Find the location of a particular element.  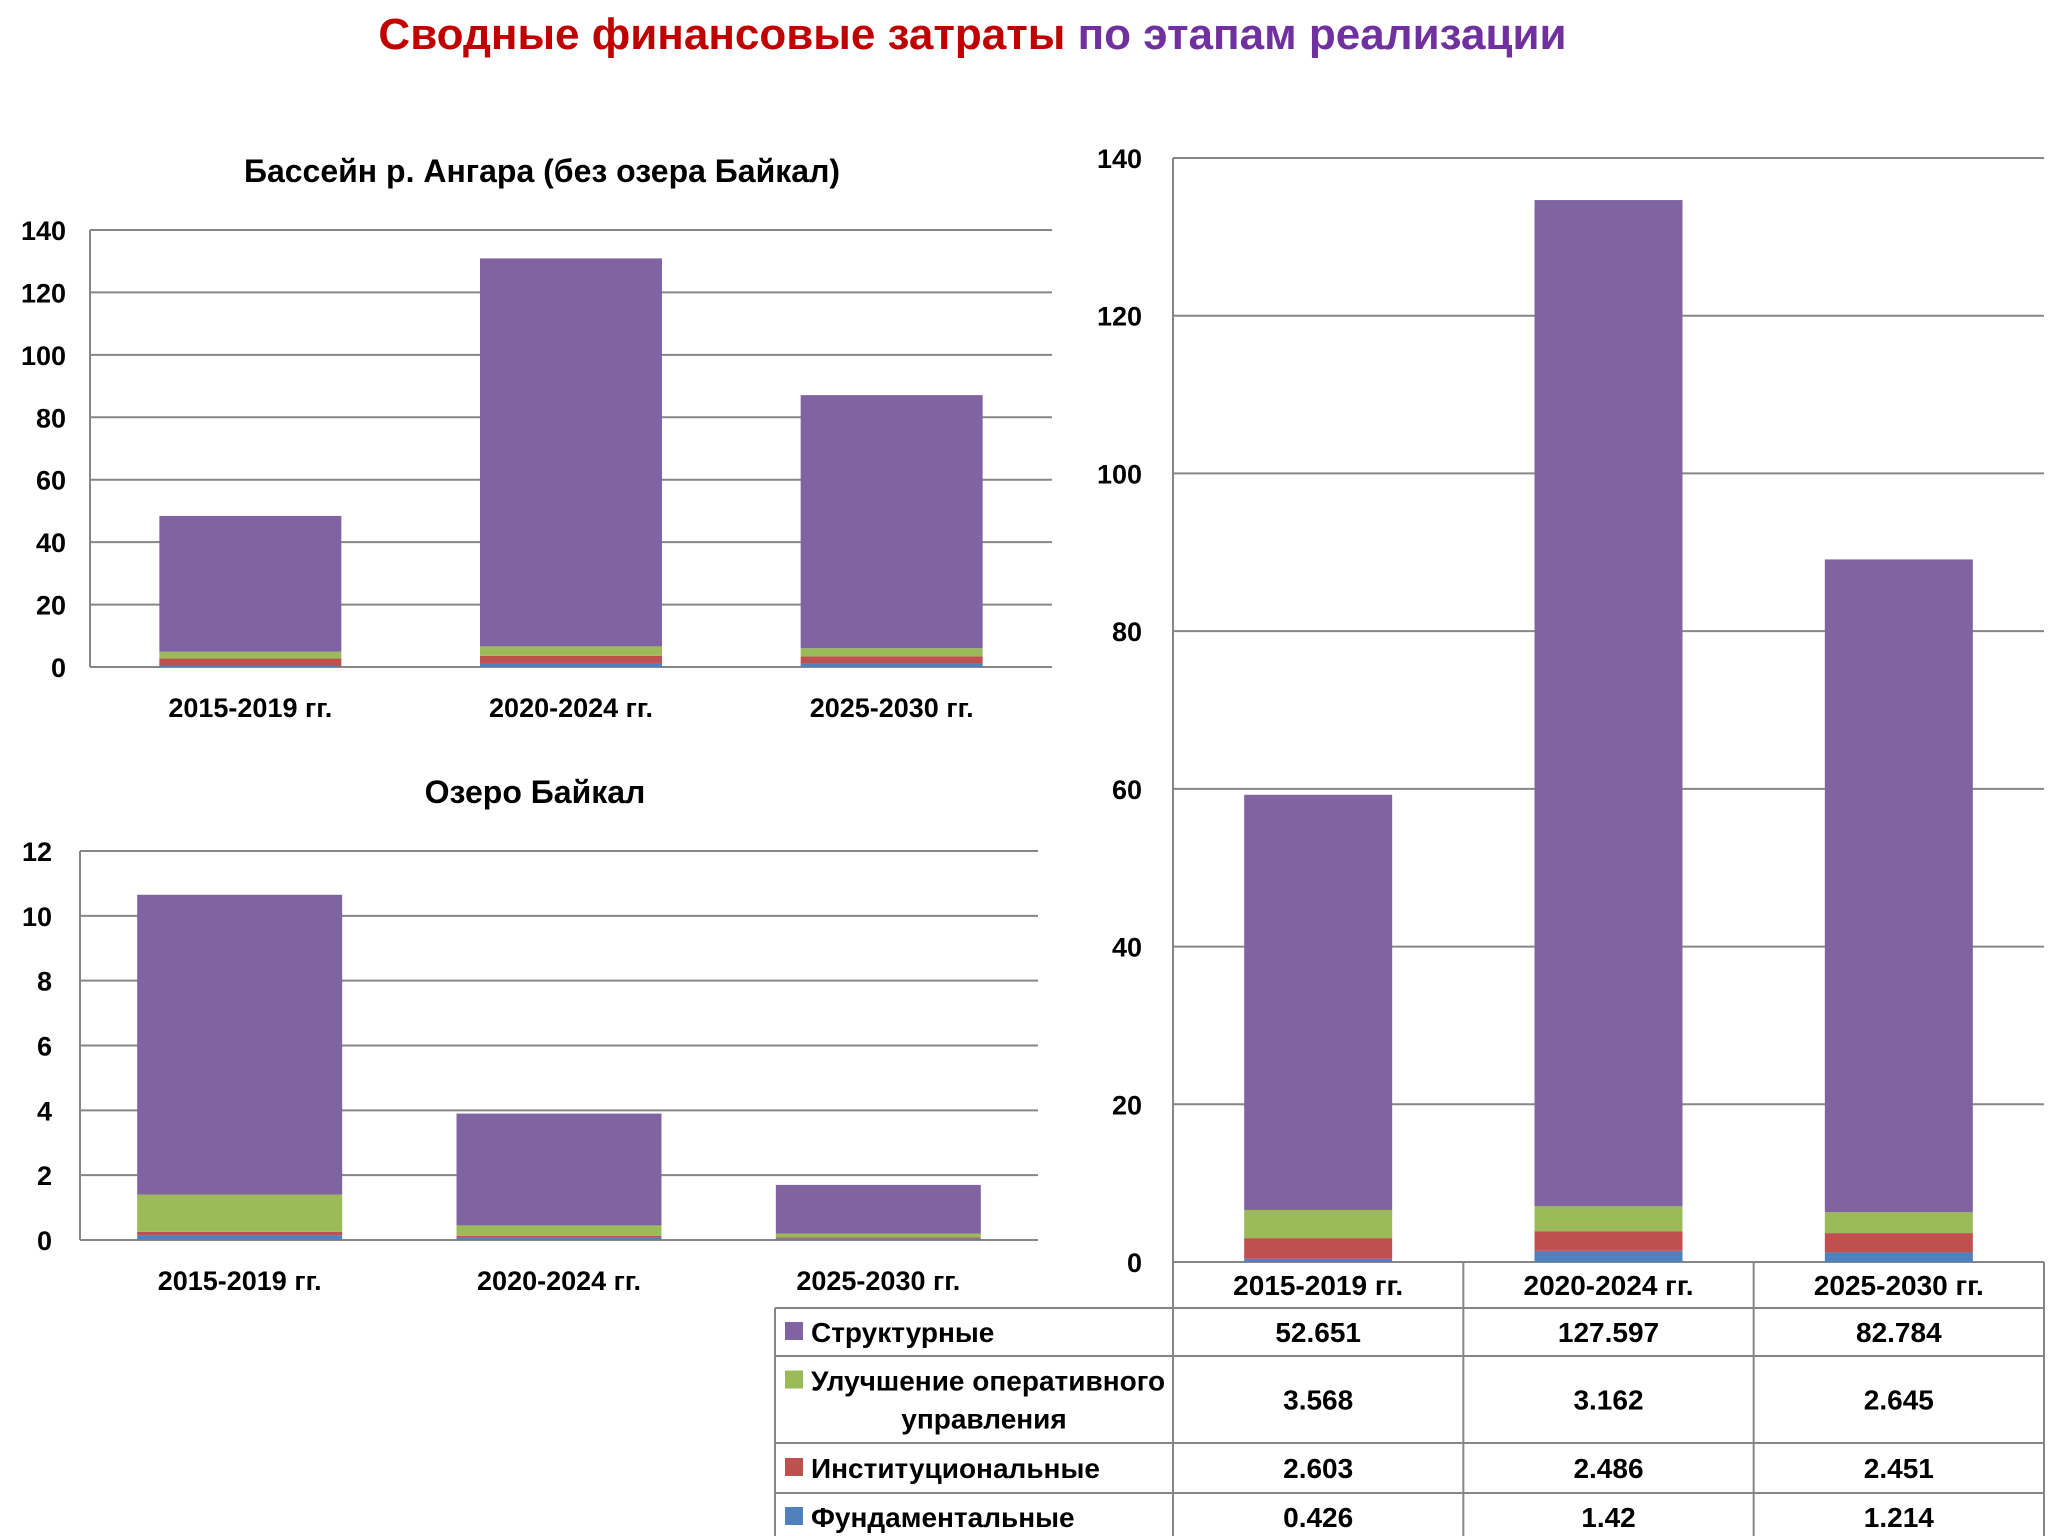

legend-label: Структурные is located at coordinates (902, 1332).